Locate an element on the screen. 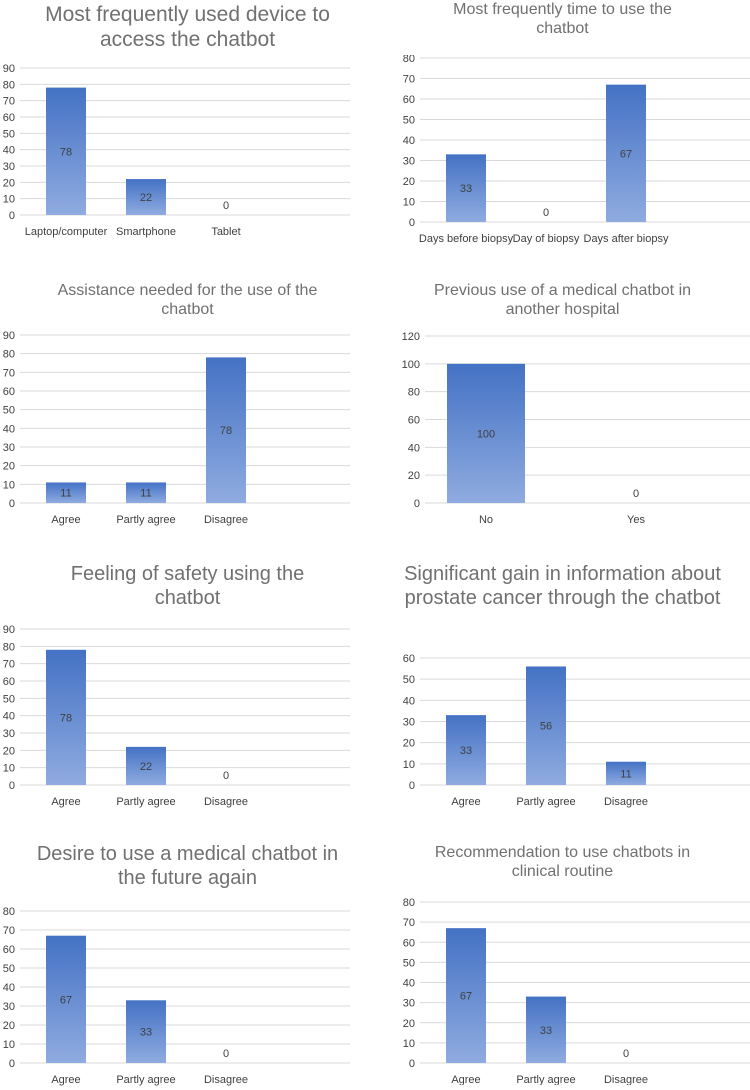 The width and height of the screenshot is (750, 1090). category-label: Day of biopsy is located at coordinates (546, 239).